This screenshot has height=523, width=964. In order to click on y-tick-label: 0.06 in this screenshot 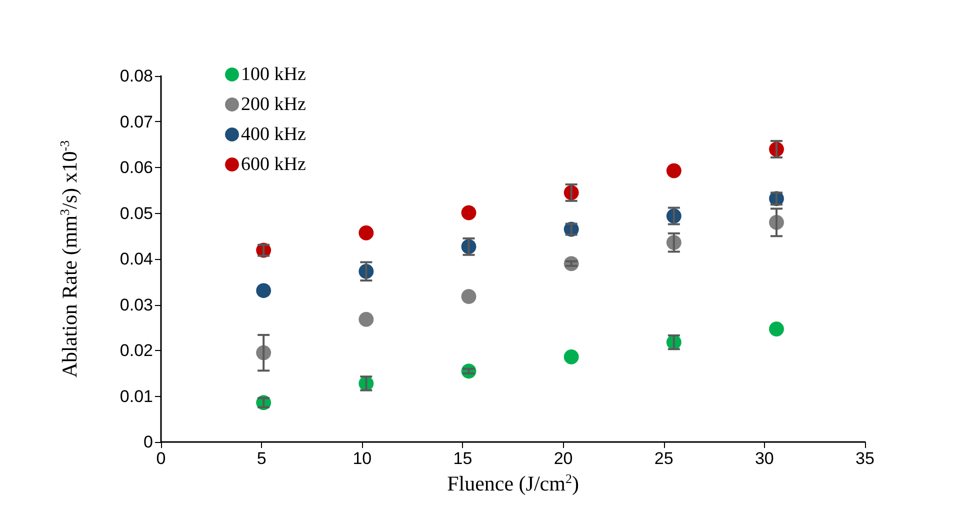, I will do `click(136, 167)`.